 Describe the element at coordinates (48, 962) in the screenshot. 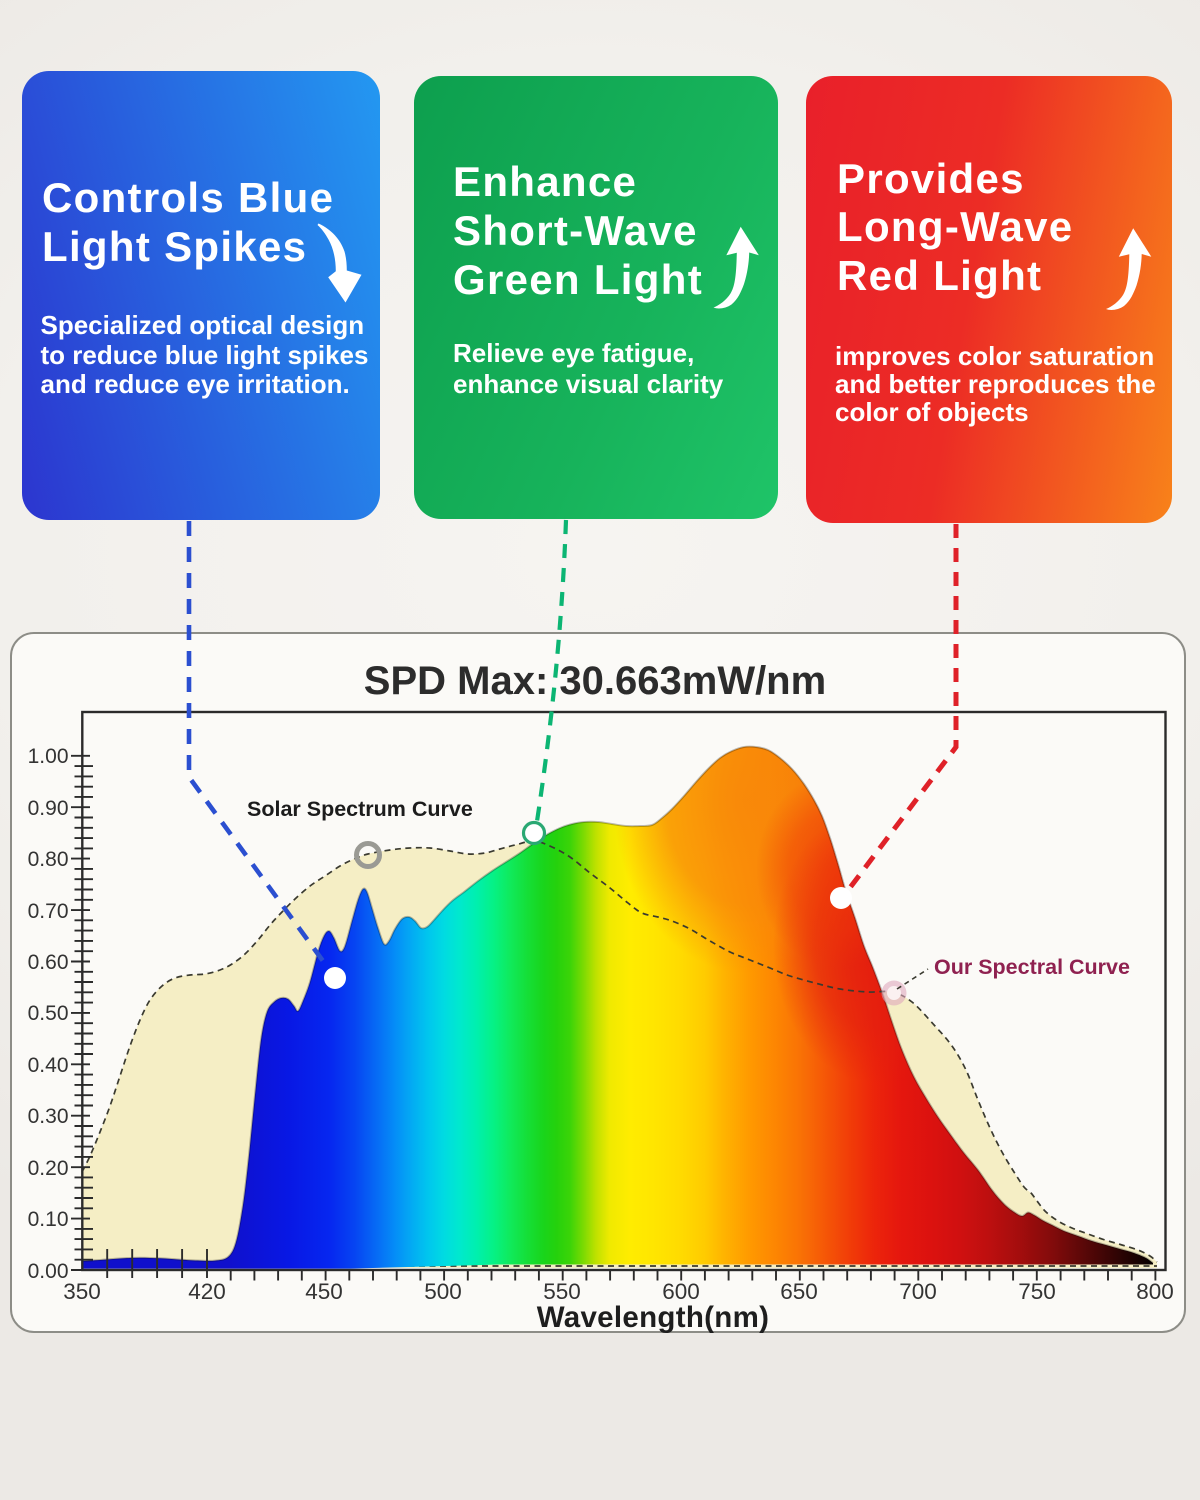

I see `svg-text: 0.60` at that location.